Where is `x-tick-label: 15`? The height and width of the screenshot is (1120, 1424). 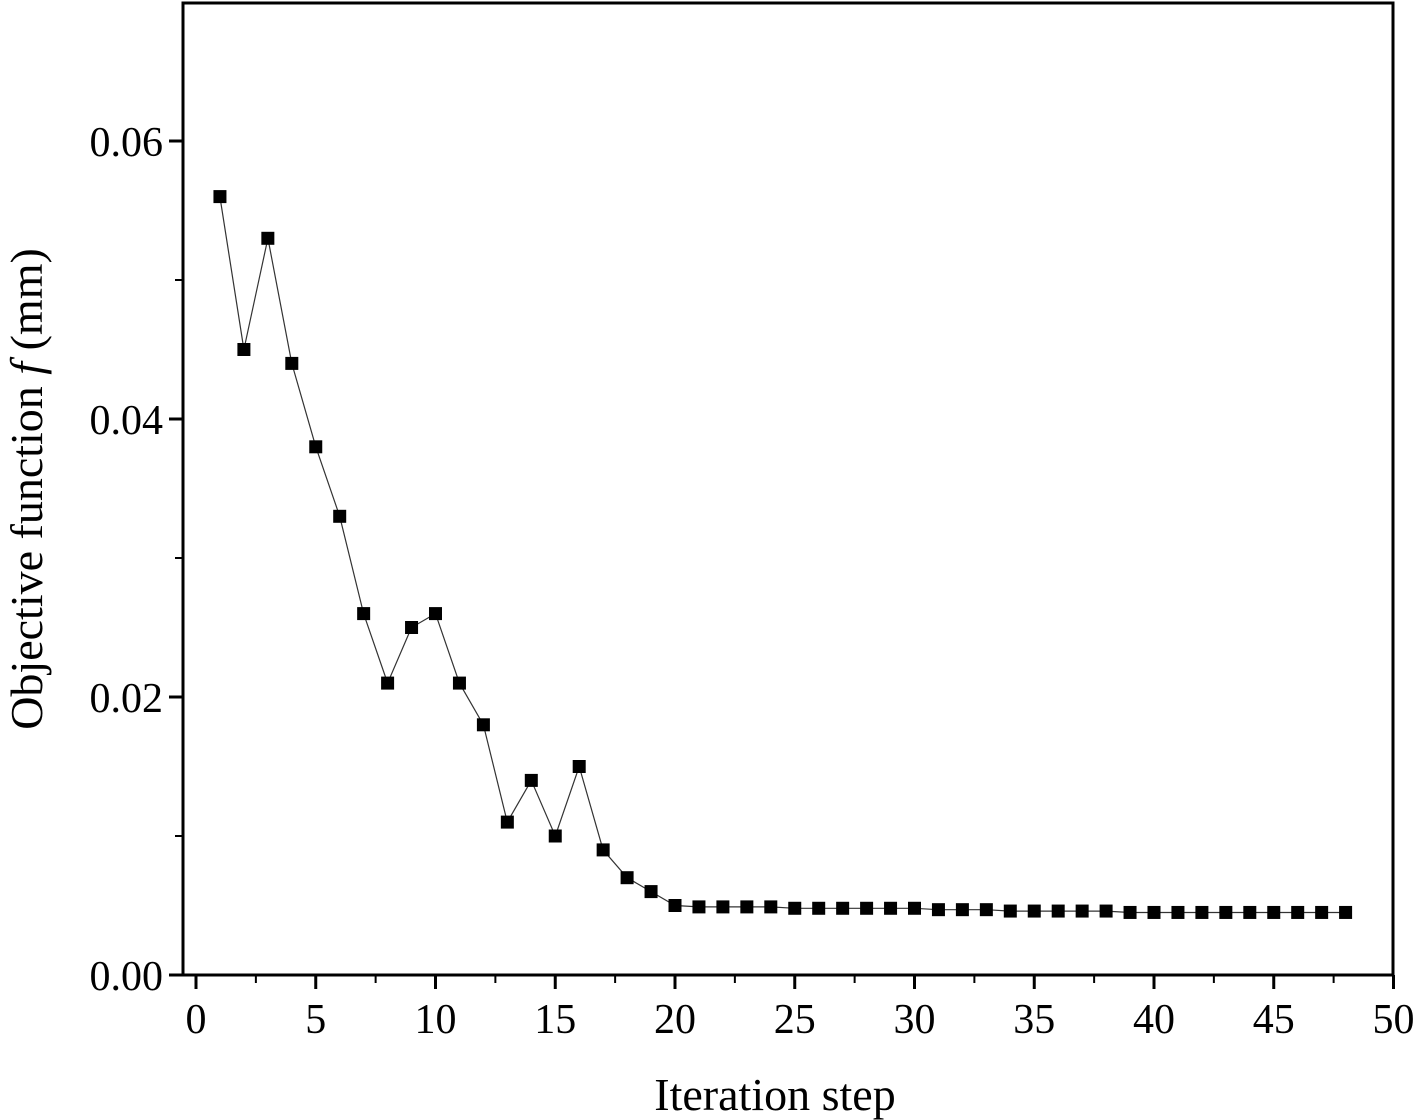 x-tick-label: 15 is located at coordinates (555, 1020).